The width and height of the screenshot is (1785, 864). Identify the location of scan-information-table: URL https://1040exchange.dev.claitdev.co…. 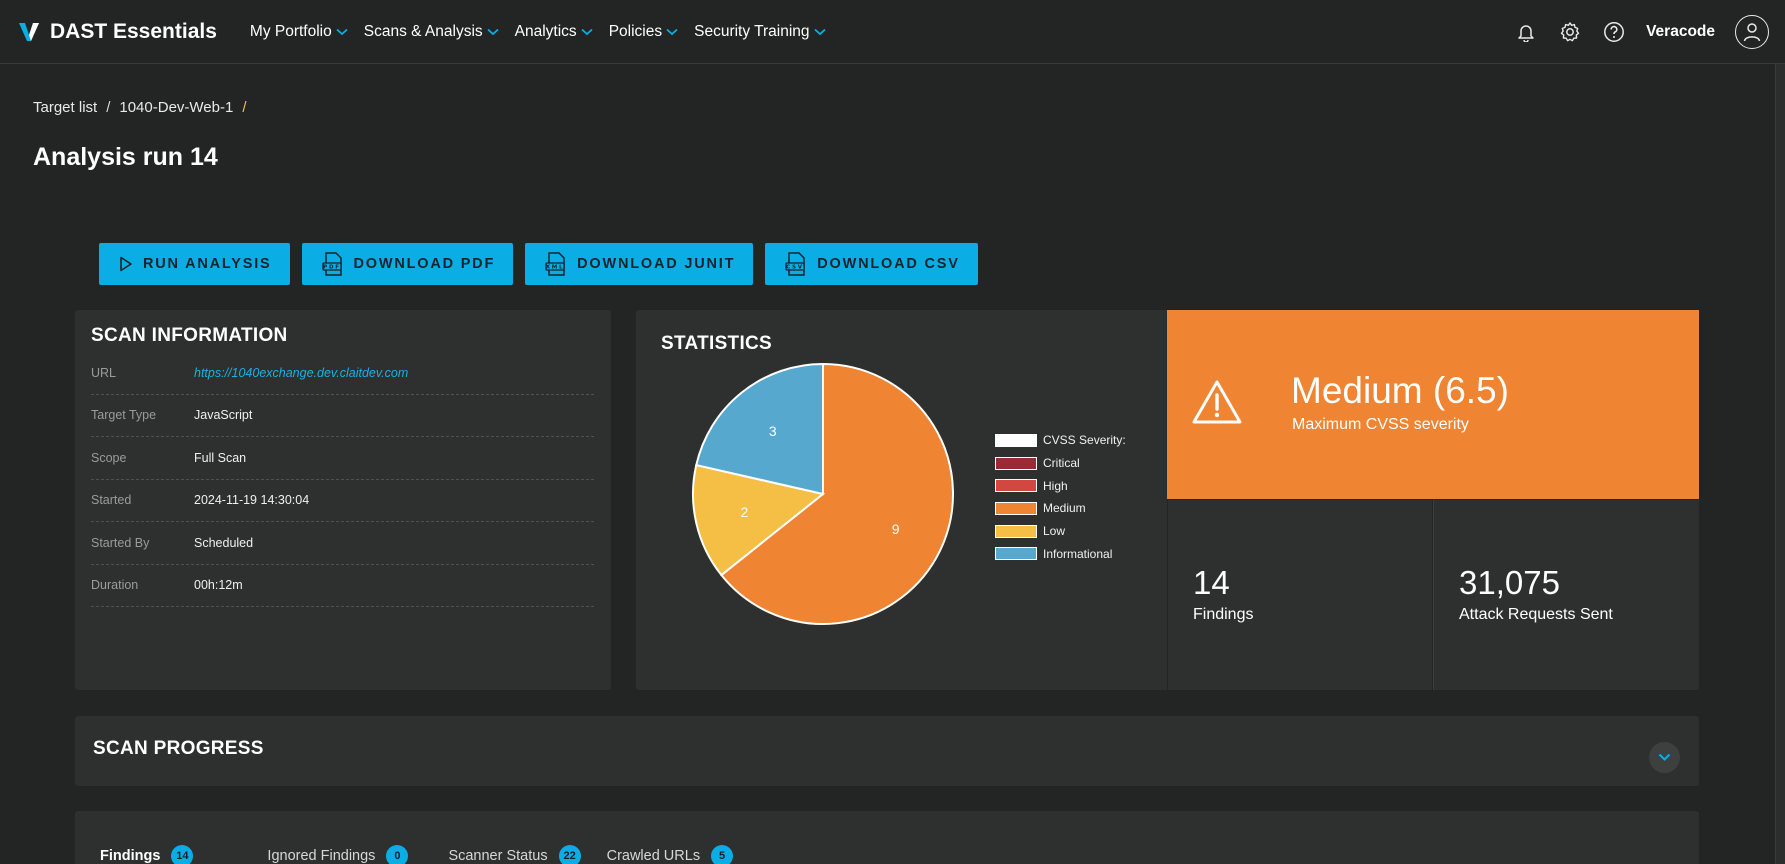
(342, 479).